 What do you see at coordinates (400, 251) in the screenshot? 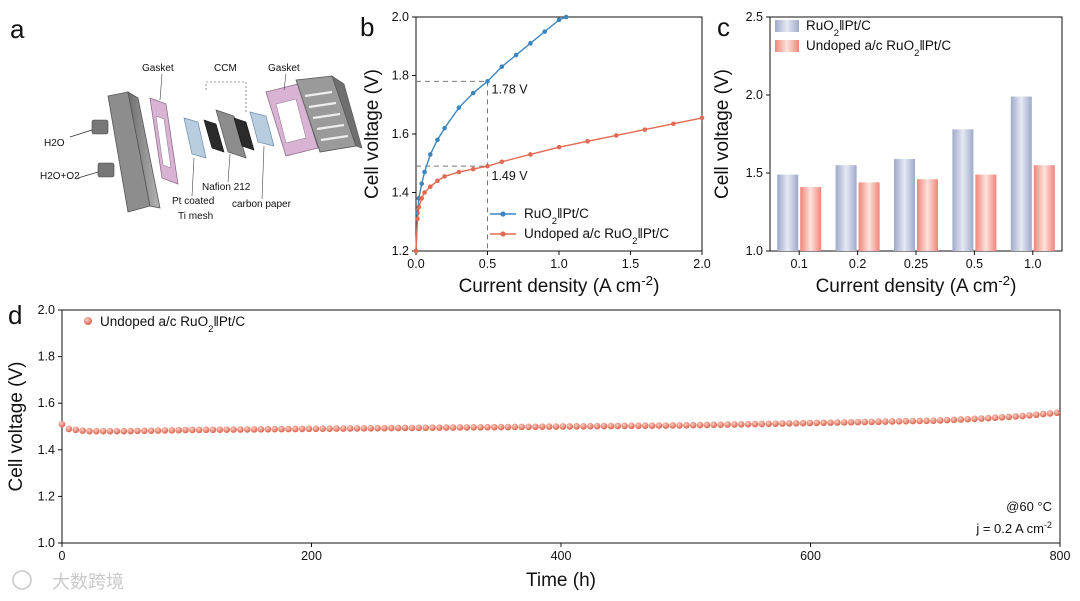
I see `chart-b-ytick-label: 1.2` at bounding box center [400, 251].